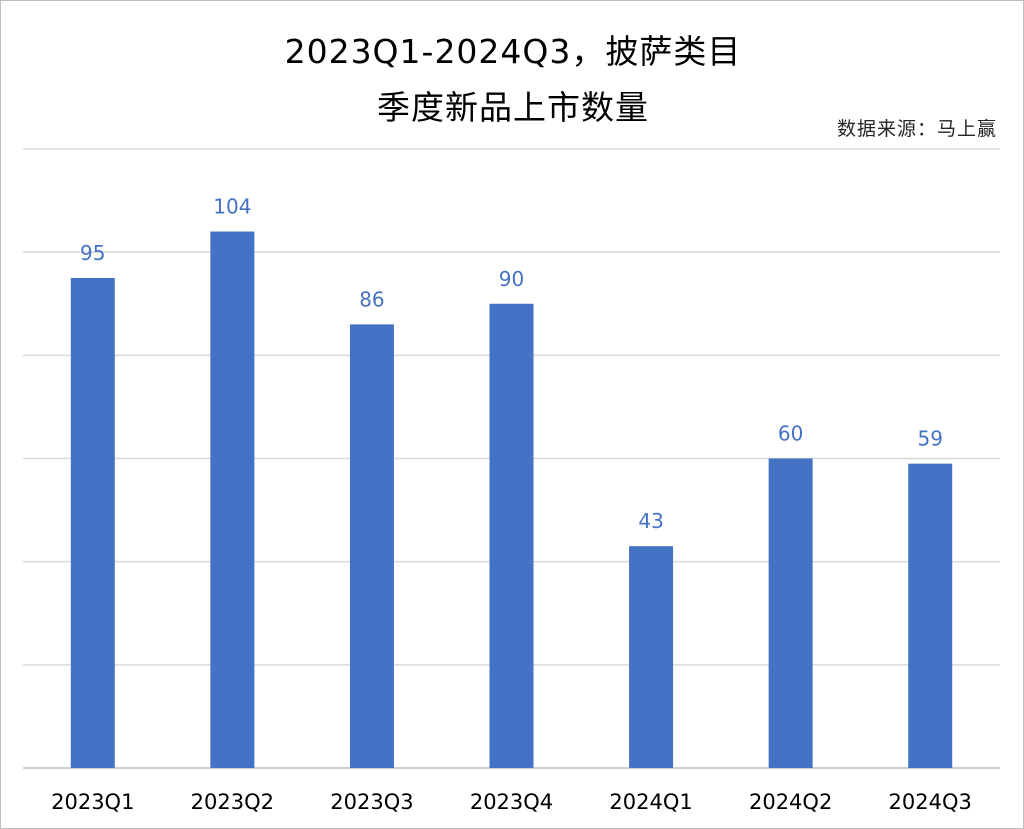  What do you see at coordinates (511, 535) in the screenshot?
I see `bar-2023Q4` at bounding box center [511, 535].